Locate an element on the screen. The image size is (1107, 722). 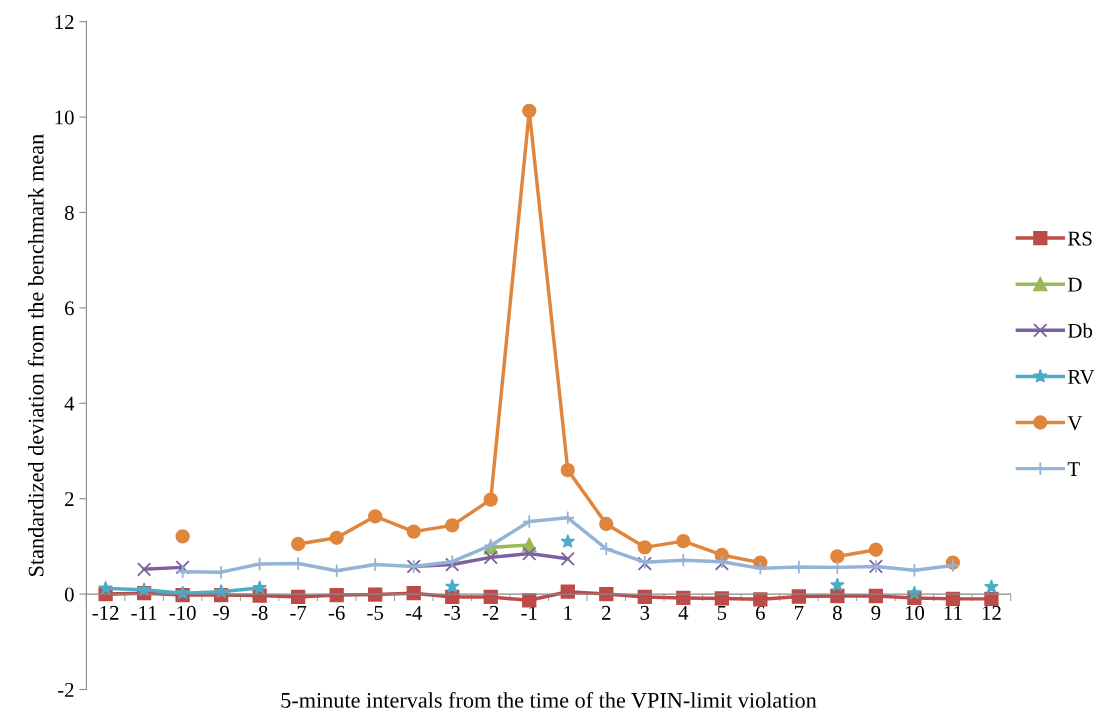
x-tick-label: -12 is located at coordinates (105, 612).